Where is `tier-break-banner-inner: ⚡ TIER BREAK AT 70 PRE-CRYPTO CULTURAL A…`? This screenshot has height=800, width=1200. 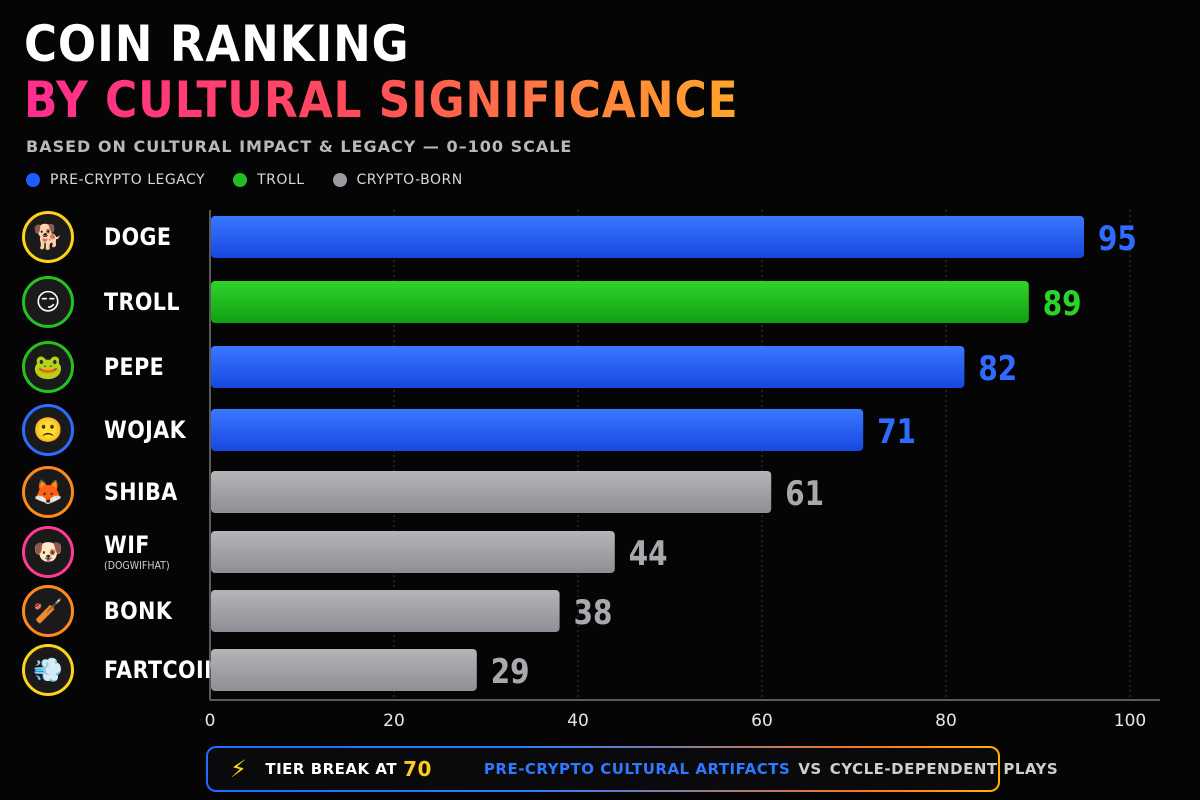 tier-break-banner-inner: ⚡ TIER BREAK AT 70 PRE-CRYPTO CULTURAL A… is located at coordinates (633, 769).